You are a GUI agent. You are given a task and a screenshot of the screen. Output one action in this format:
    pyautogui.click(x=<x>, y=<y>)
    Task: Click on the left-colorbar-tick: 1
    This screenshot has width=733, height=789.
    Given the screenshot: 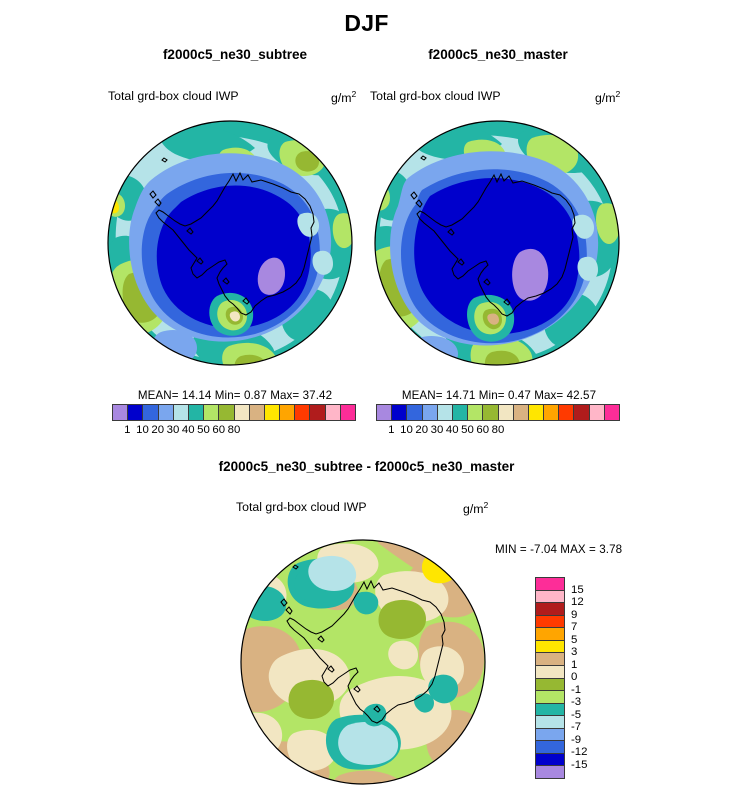 What is the action you would take?
    pyautogui.click(x=127, y=430)
    